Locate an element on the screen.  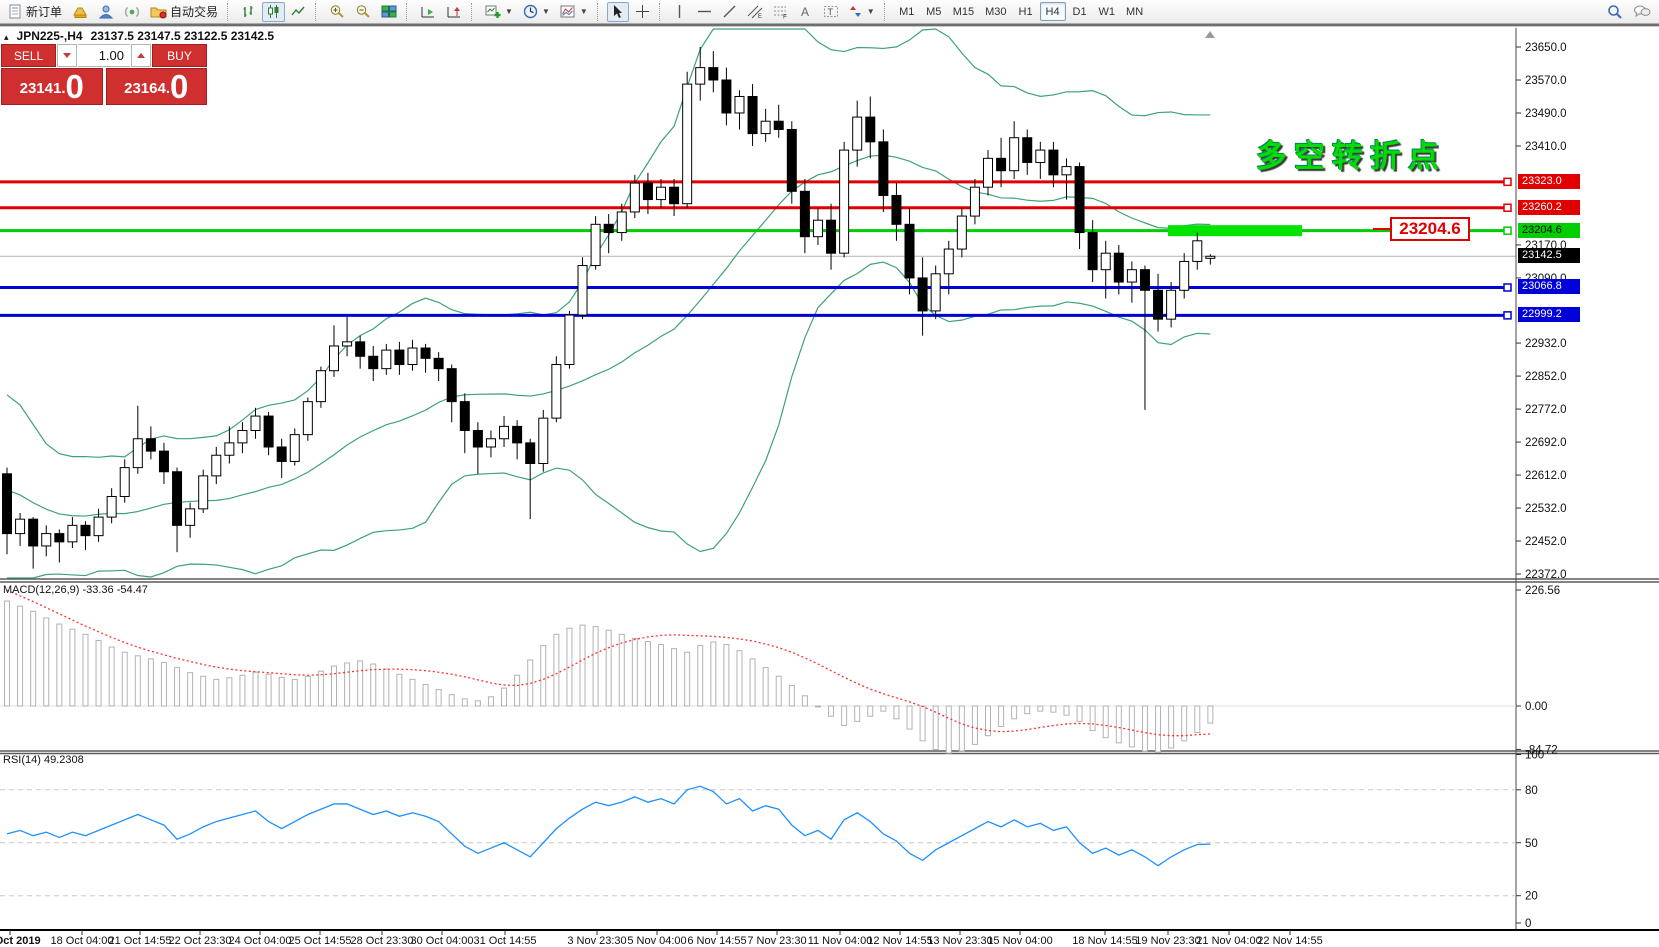
window-frame-edge is located at coordinates (829, 25).